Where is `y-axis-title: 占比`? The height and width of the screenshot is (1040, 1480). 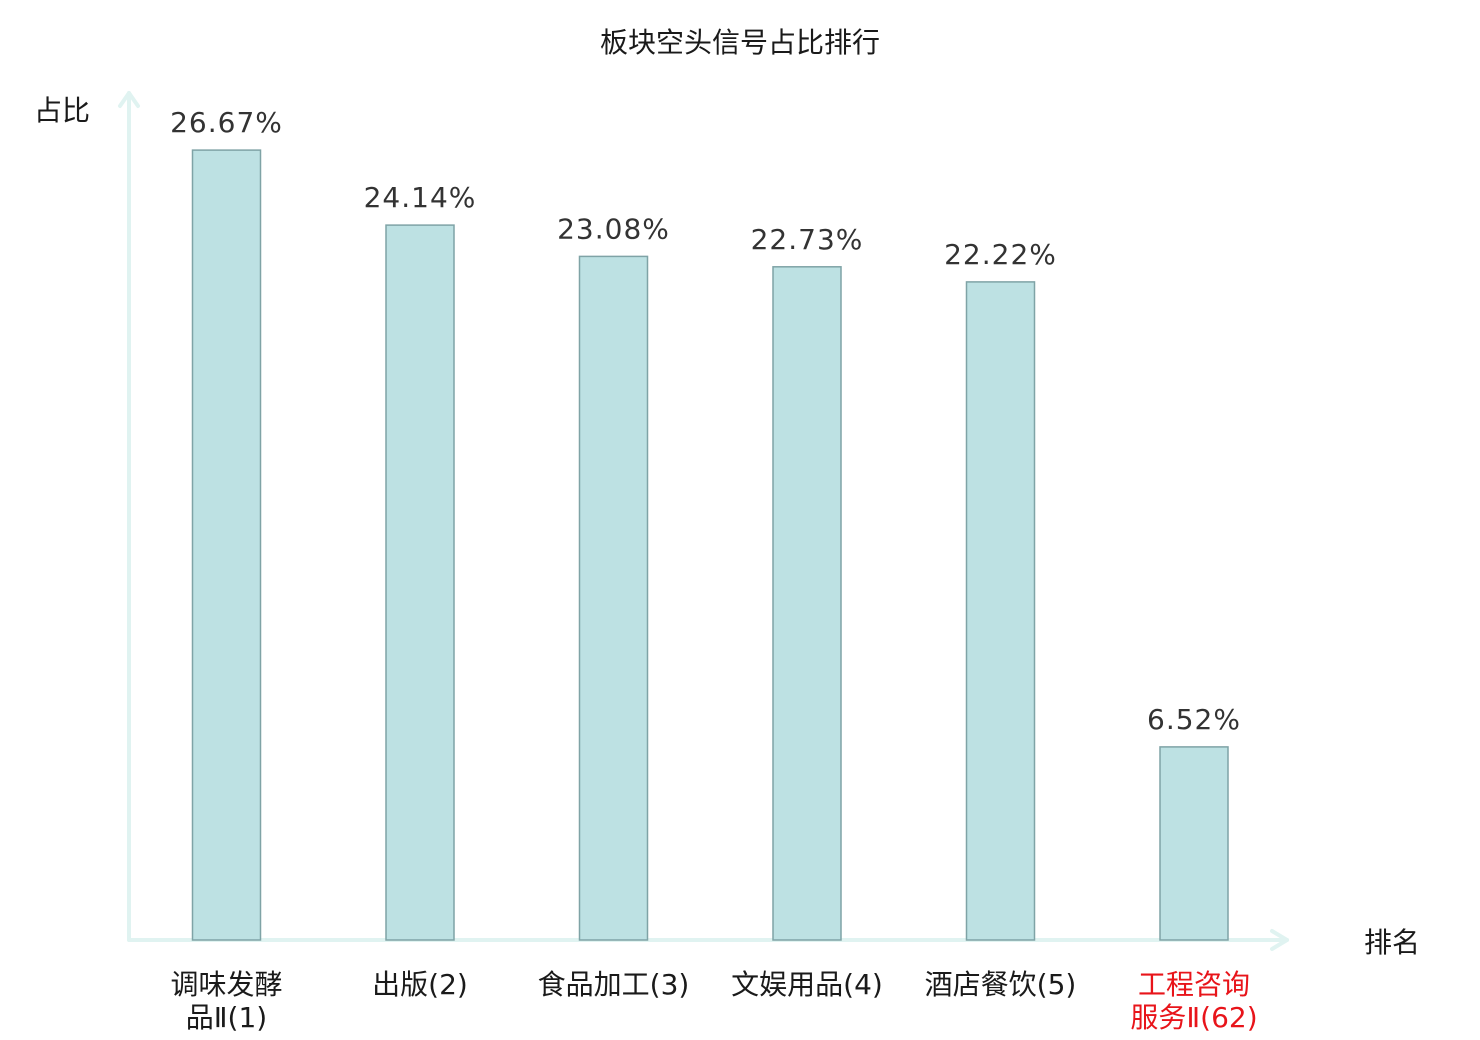 y-axis-title: 占比 is located at coordinates (62, 110).